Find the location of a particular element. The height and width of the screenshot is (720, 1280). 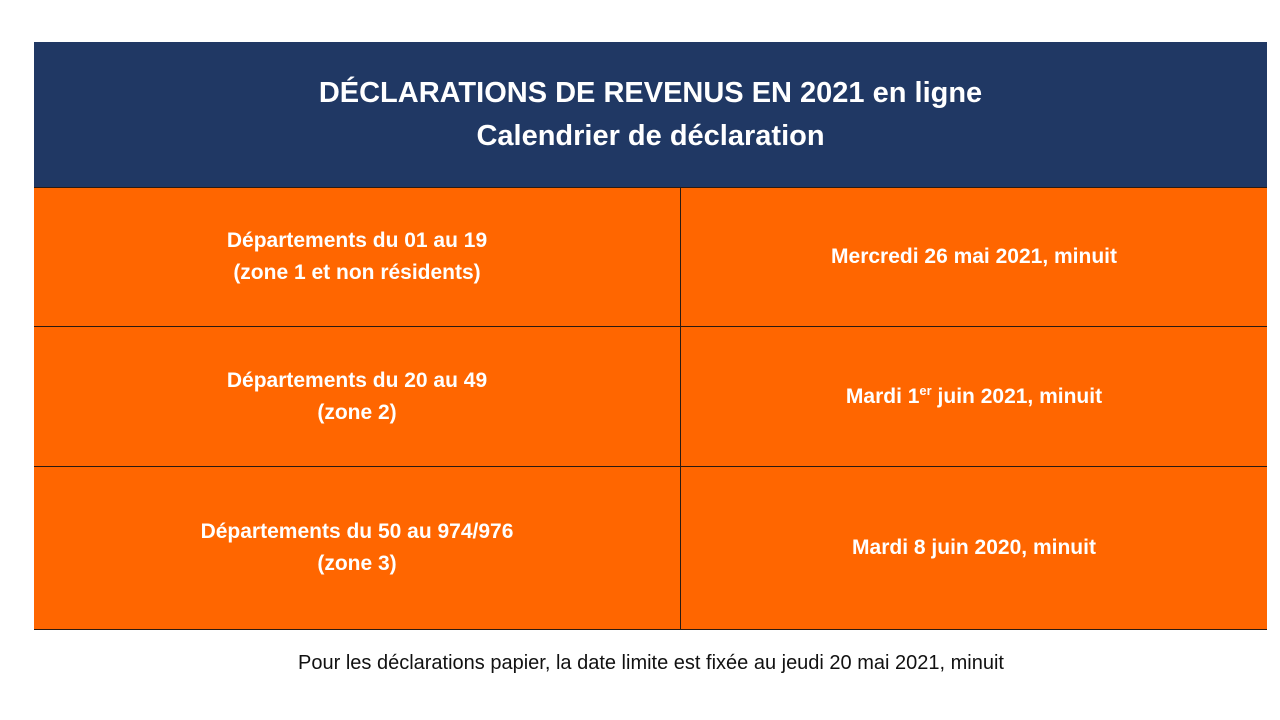

header-subtitle: Calendrier de déclaration is located at coordinates (650, 135).